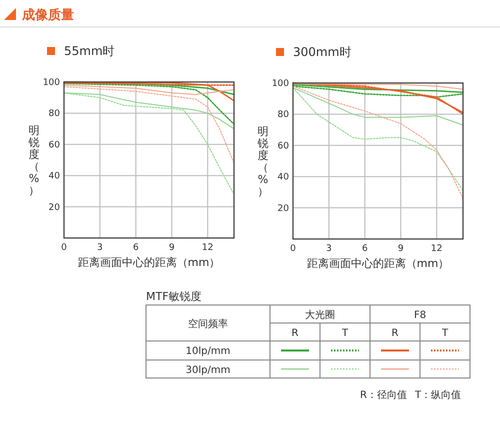 This screenshot has height=422, width=500. What do you see at coordinates (420, 315) in the screenshot?
I see `text: F8` at bounding box center [420, 315].